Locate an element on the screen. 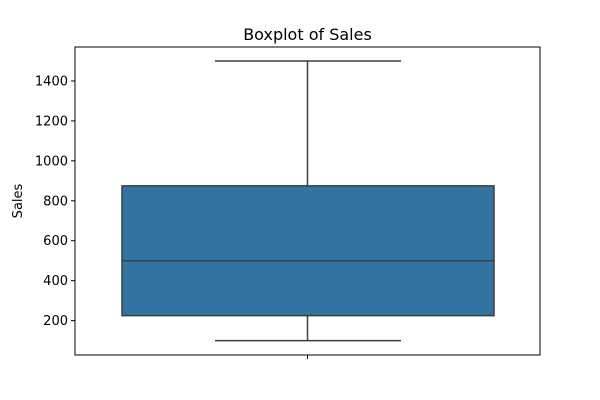 Image resolution: width=600 pixels, height=400 pixels. y-tick-label: 400 is located at coordinates (55, 281).